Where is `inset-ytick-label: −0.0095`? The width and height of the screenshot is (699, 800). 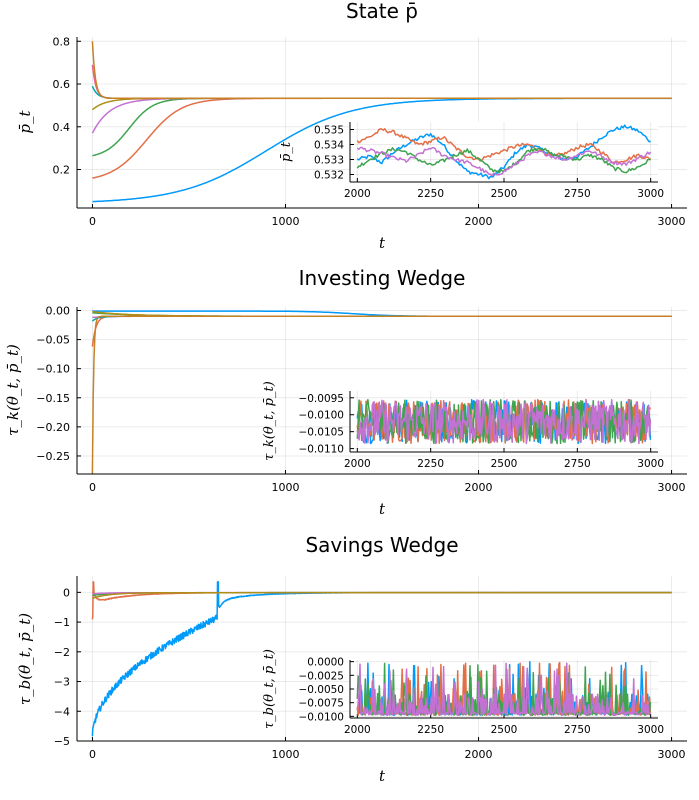
inset-ytick-label: −0.0095 is located at coordinates (321, 399).